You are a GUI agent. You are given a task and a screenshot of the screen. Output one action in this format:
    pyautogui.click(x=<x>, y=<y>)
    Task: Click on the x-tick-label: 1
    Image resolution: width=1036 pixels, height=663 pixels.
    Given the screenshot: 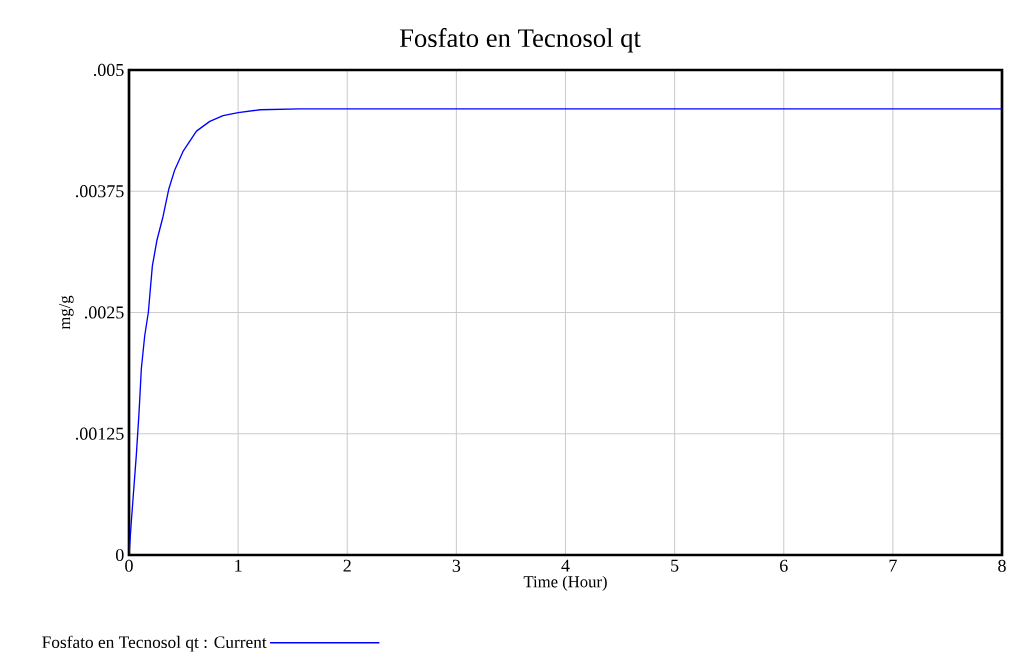 What is the action you would take?
    pyautogui.click(x=238, y=565)
    